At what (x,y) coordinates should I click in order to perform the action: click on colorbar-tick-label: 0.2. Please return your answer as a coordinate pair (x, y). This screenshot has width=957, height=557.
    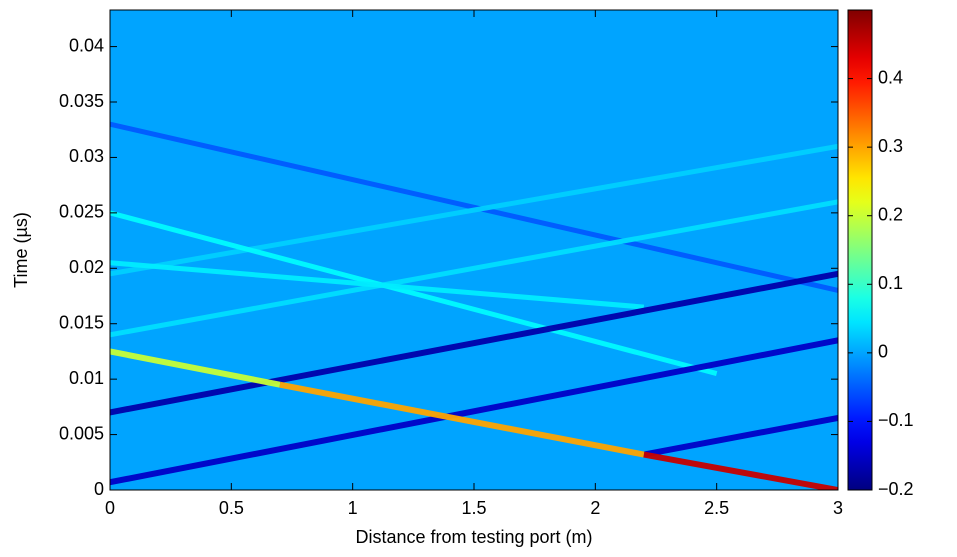
    Looking at the image, I should click on (890, 214).